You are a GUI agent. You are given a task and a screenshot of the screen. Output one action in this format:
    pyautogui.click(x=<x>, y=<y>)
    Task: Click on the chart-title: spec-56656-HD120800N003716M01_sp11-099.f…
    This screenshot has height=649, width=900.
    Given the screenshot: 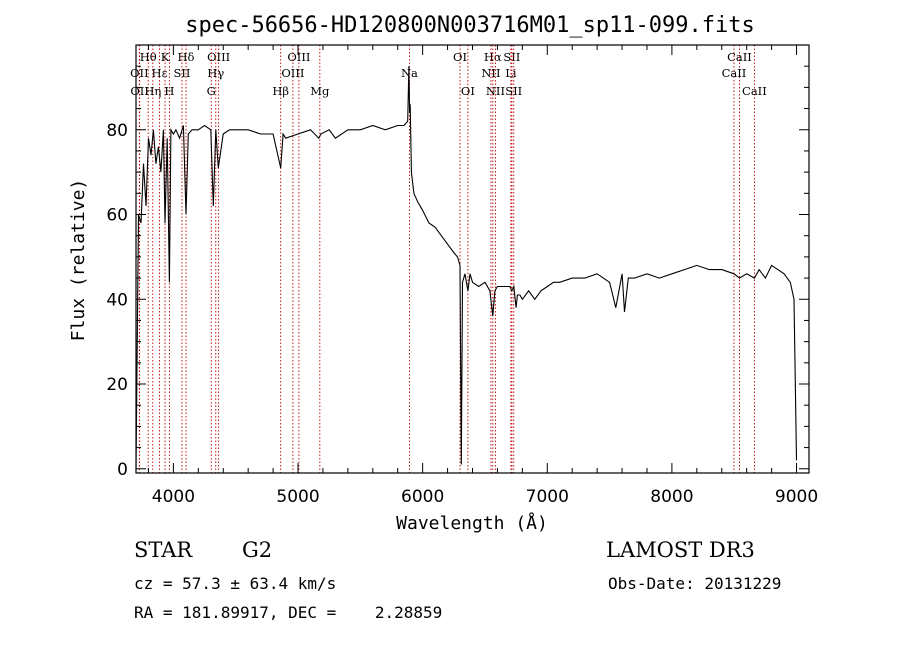 What is the action you would take?
    pyautogui.click(x=470, y=25)
    